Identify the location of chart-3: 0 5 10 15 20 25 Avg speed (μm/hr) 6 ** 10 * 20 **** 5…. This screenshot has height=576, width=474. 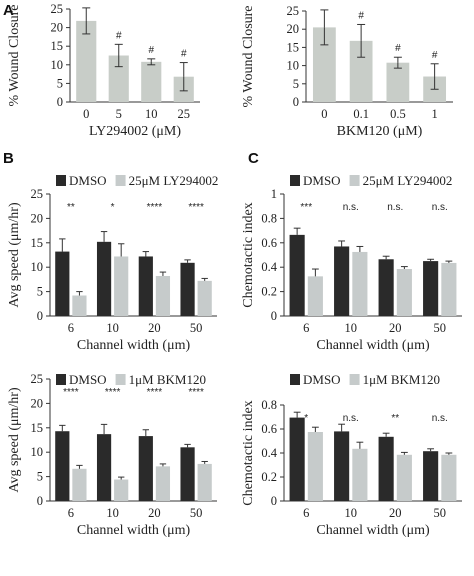
(112, 263).